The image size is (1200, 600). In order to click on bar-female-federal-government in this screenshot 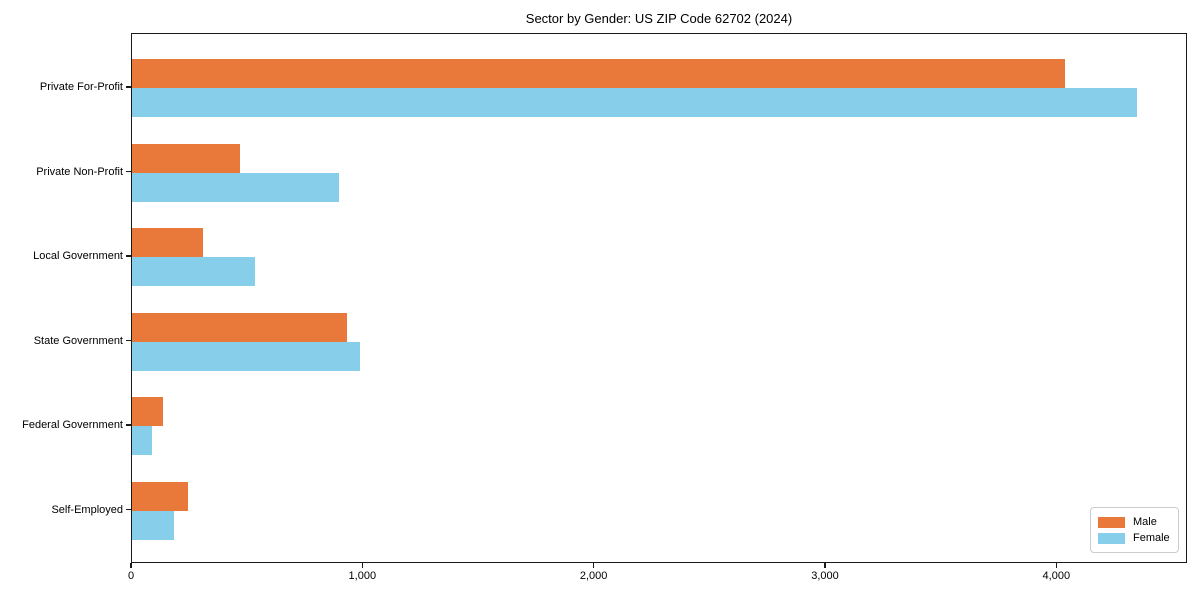, I will do `click(142, 440)`.